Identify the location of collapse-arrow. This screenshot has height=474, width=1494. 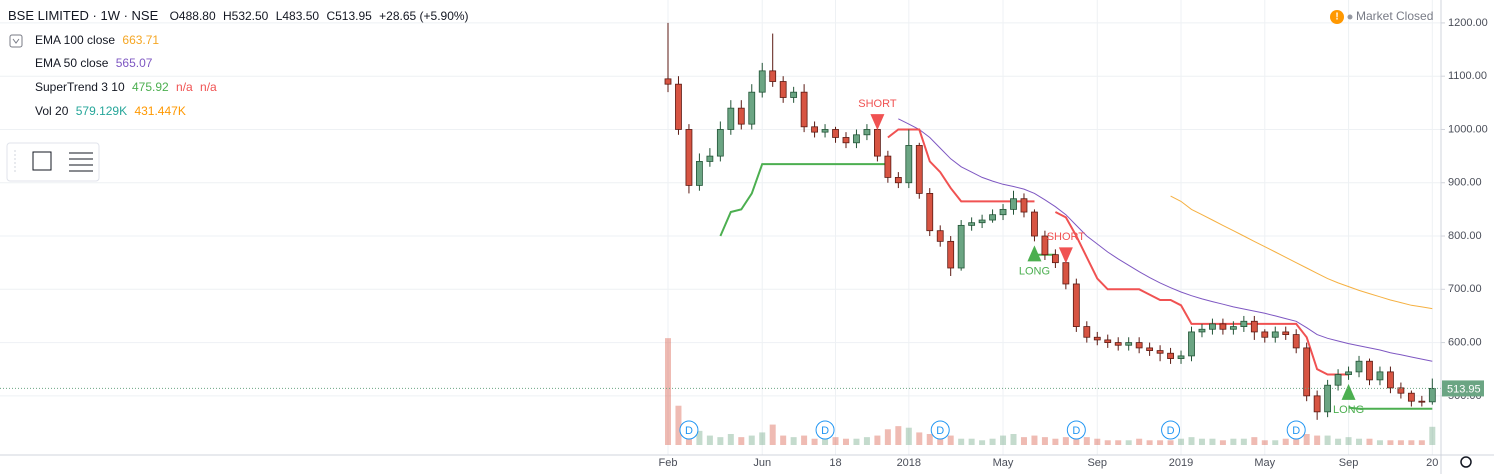
(16, 41).